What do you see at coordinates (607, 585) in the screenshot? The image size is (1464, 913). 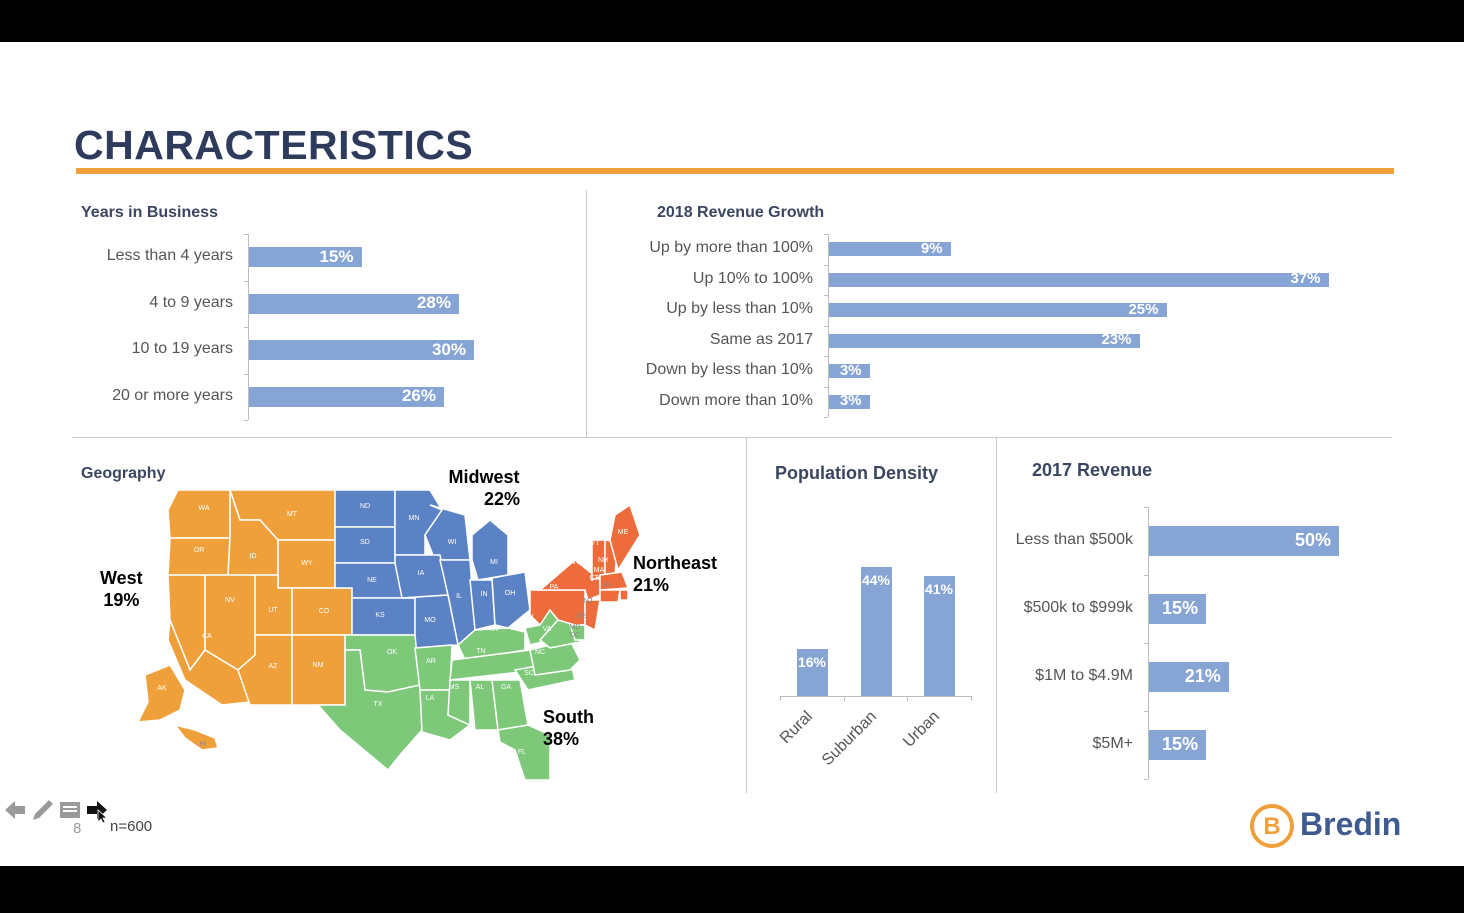 I see `state-label-ri: RI` at bounding box center [607, 585].